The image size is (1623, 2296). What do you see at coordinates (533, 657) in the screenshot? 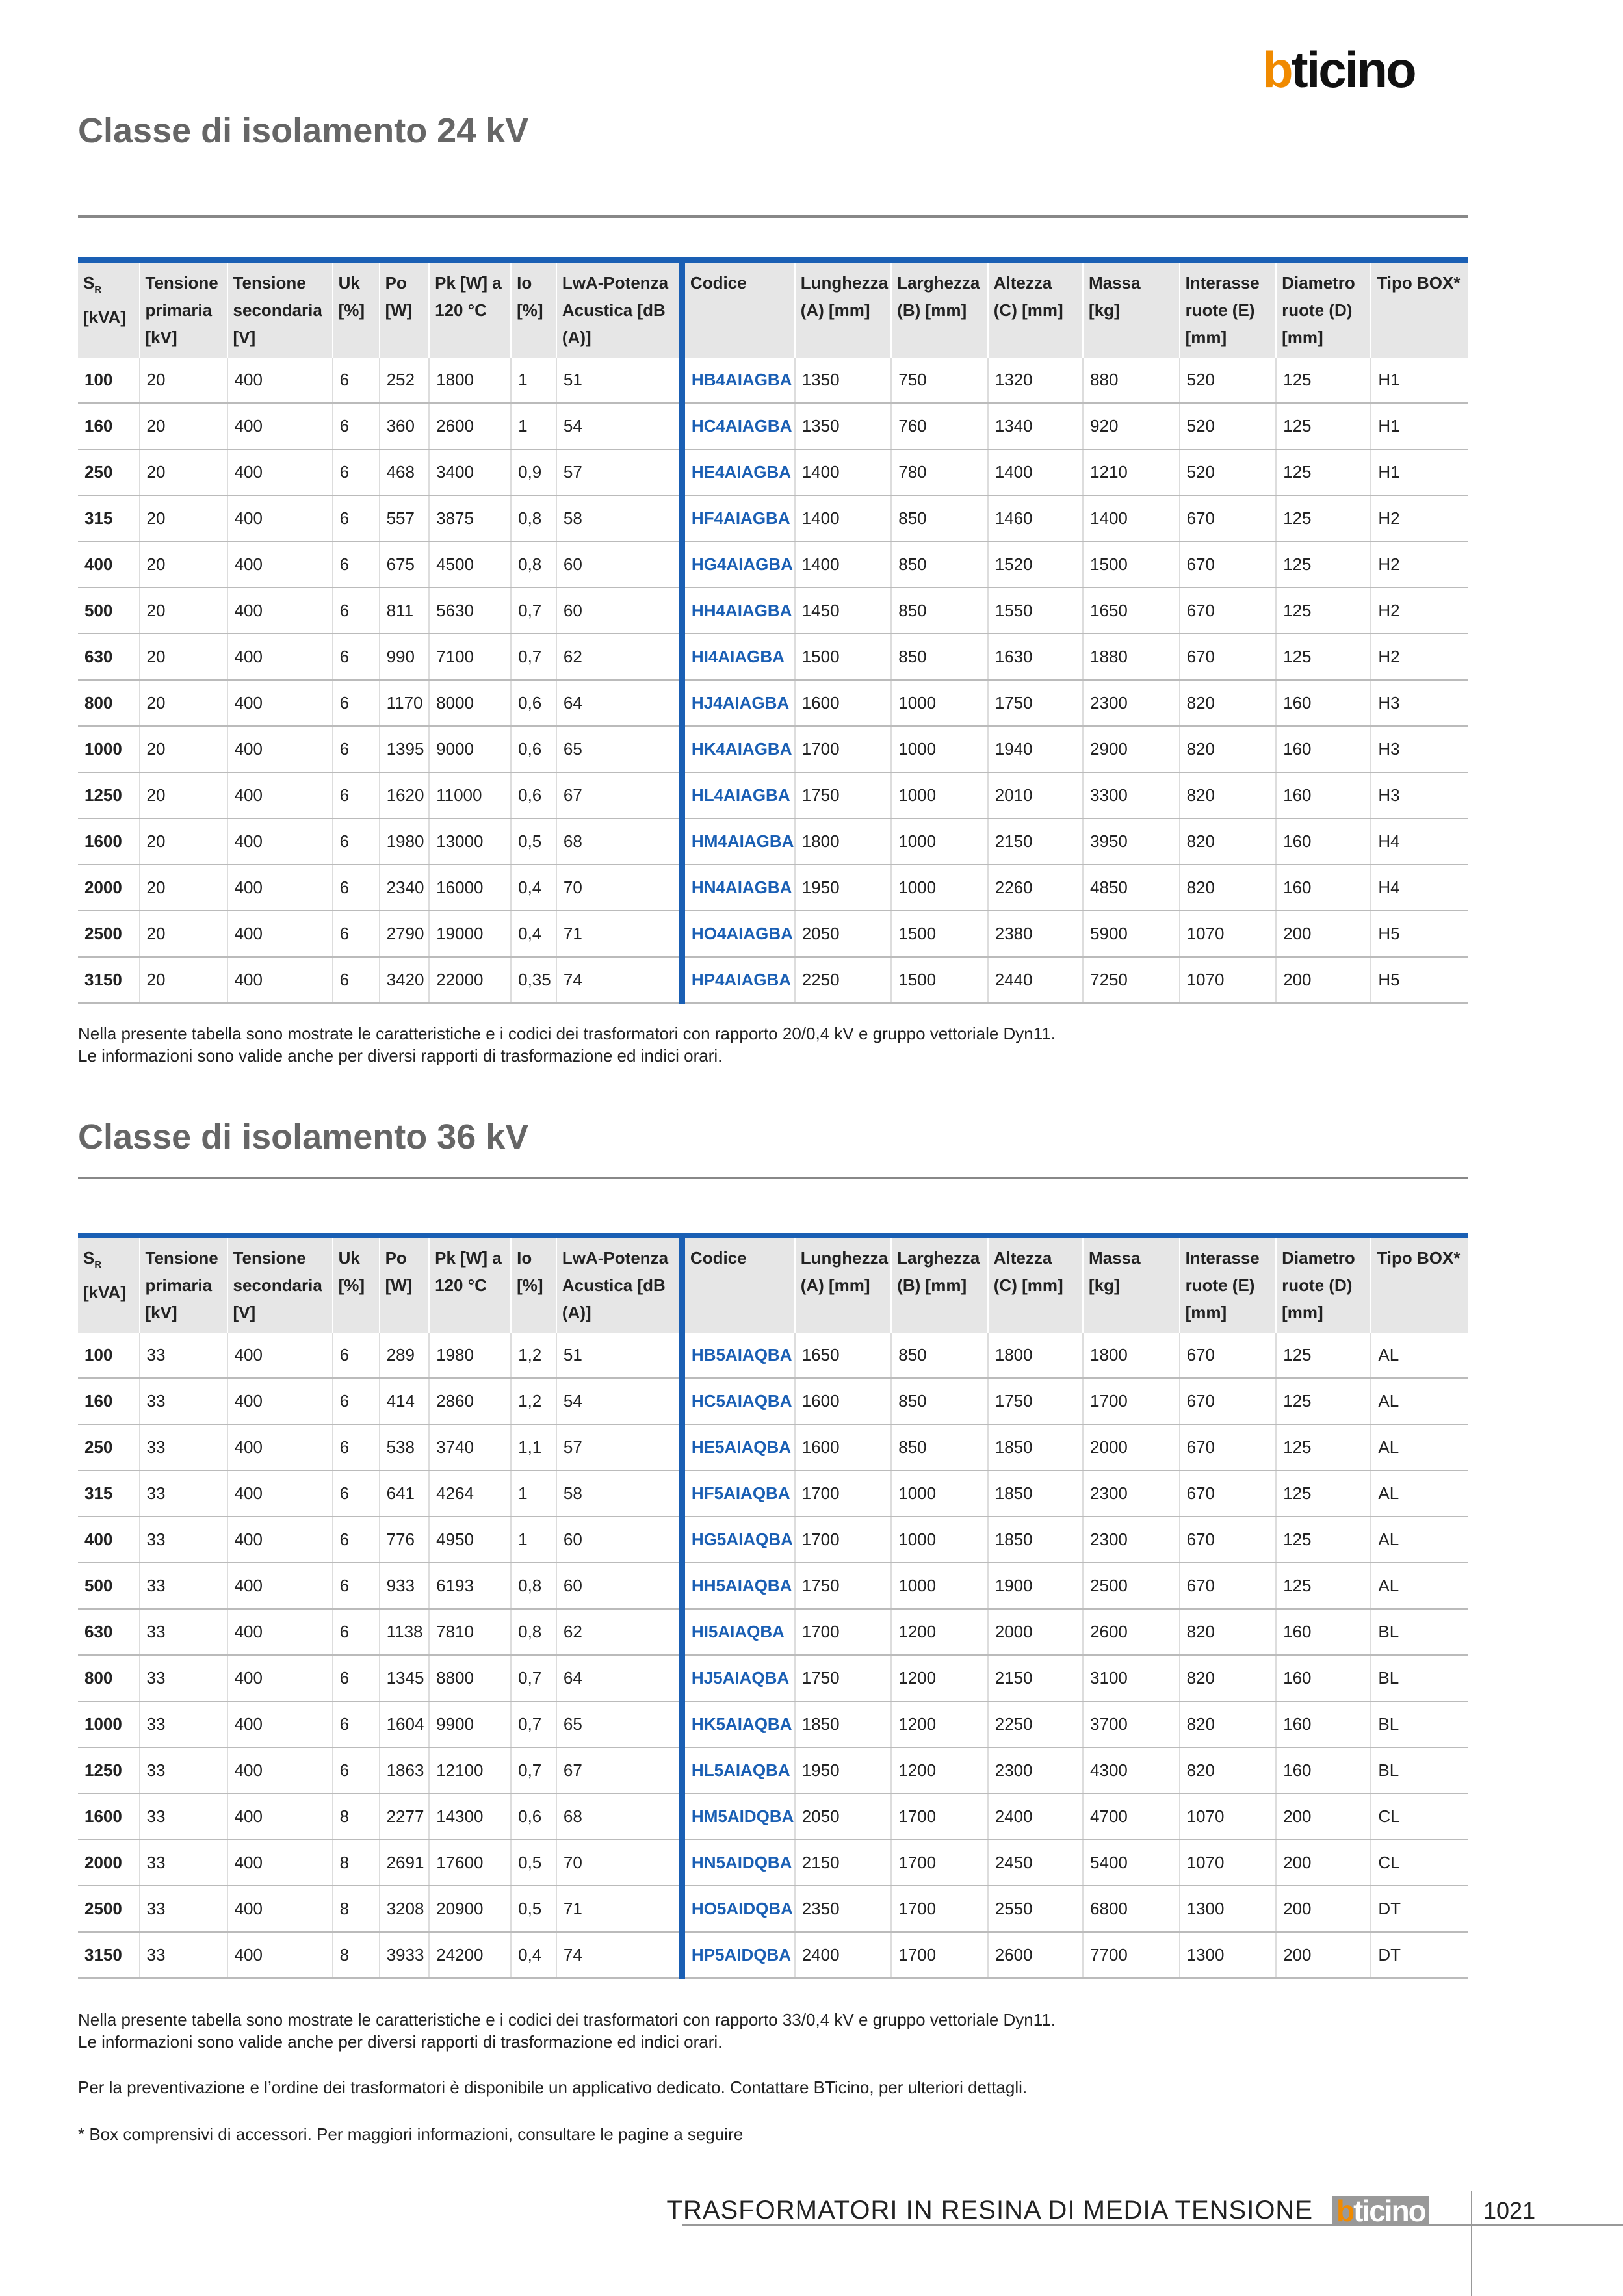
I see `cell: 0,7` at bounding box center [533, 657].